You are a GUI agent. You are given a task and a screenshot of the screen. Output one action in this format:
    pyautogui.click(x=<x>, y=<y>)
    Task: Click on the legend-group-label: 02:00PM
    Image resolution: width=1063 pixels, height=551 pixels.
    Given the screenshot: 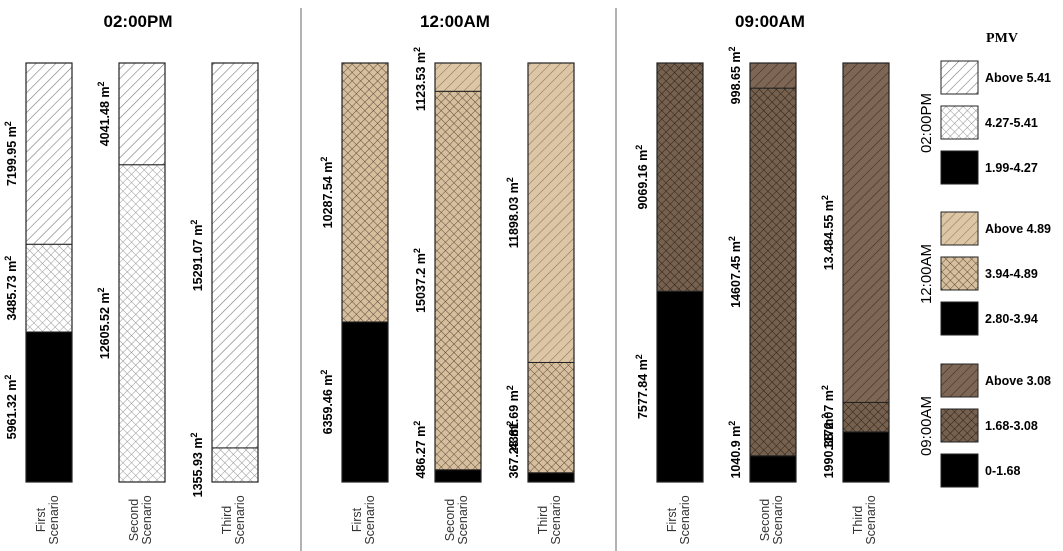 What is the action you would take?
    pyautogui.click(x=926, y=123)
    